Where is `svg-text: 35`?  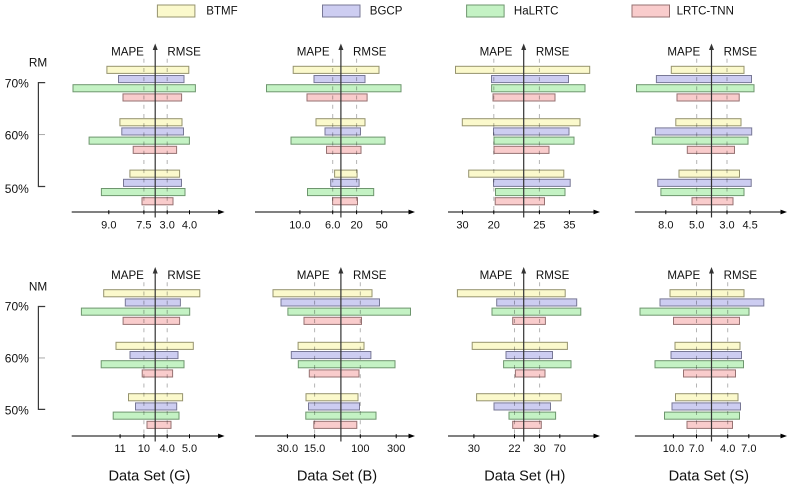 svg-text: 35 is located at coordinates (569, 225).